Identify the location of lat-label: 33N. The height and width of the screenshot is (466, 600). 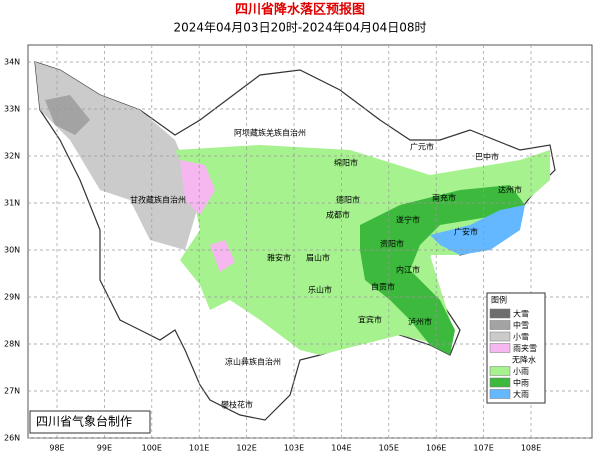
(12, 109).